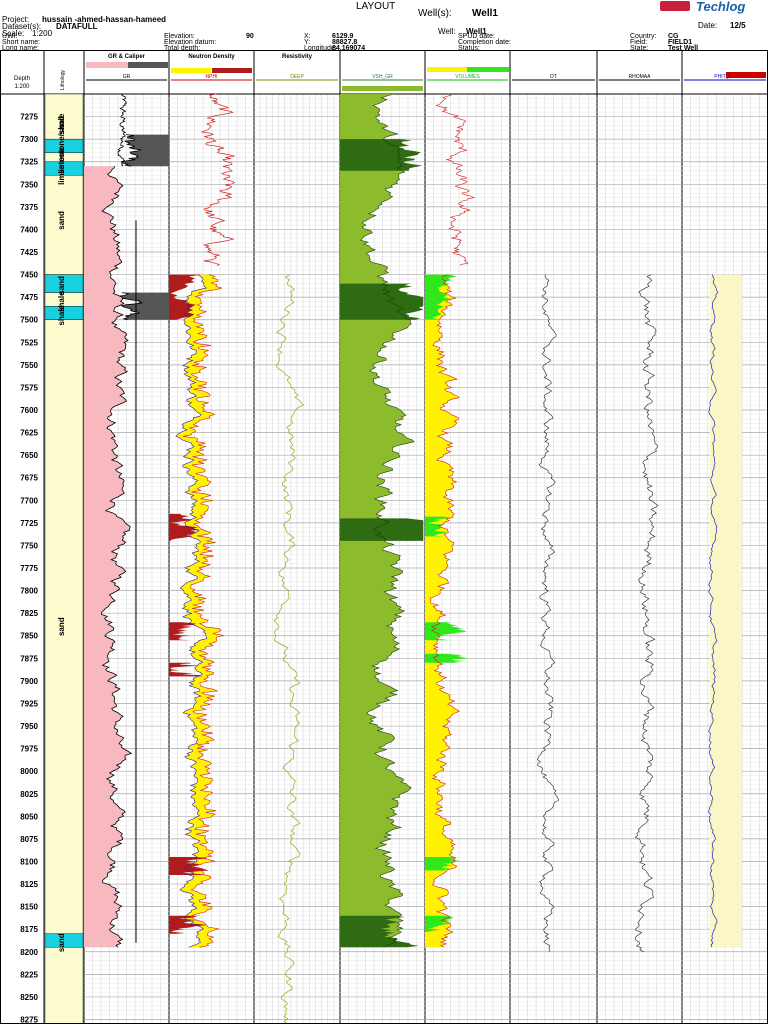  I want to click on info-label: UWI:, so click(10, 36).